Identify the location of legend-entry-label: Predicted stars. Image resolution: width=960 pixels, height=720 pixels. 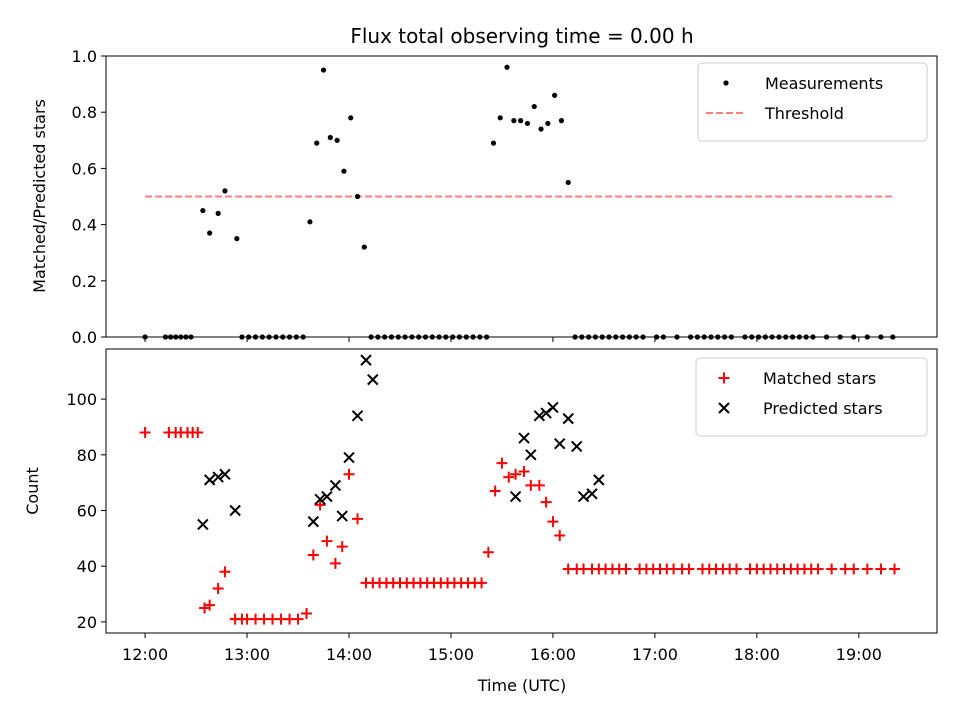
(823, 408).